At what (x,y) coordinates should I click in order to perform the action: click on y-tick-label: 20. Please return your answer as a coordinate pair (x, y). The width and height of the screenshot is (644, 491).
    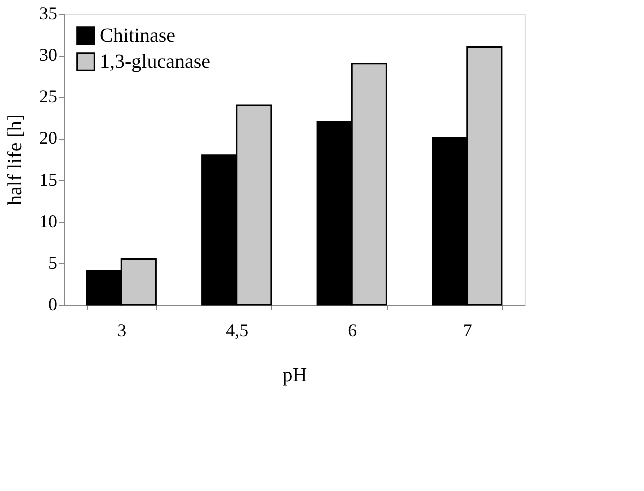
    Looking at the image, I should click on (49, 138).